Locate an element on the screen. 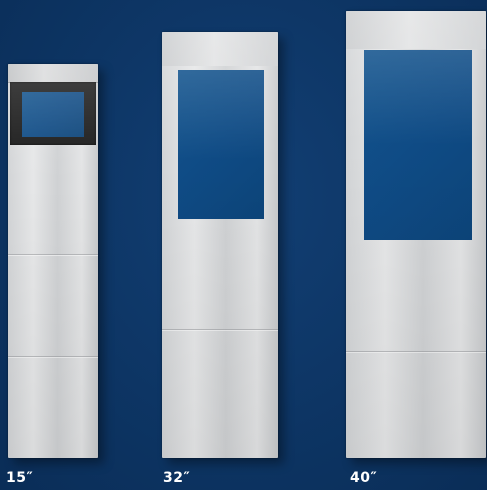  kiosk-15-inch is located at coordinates (53, 261).